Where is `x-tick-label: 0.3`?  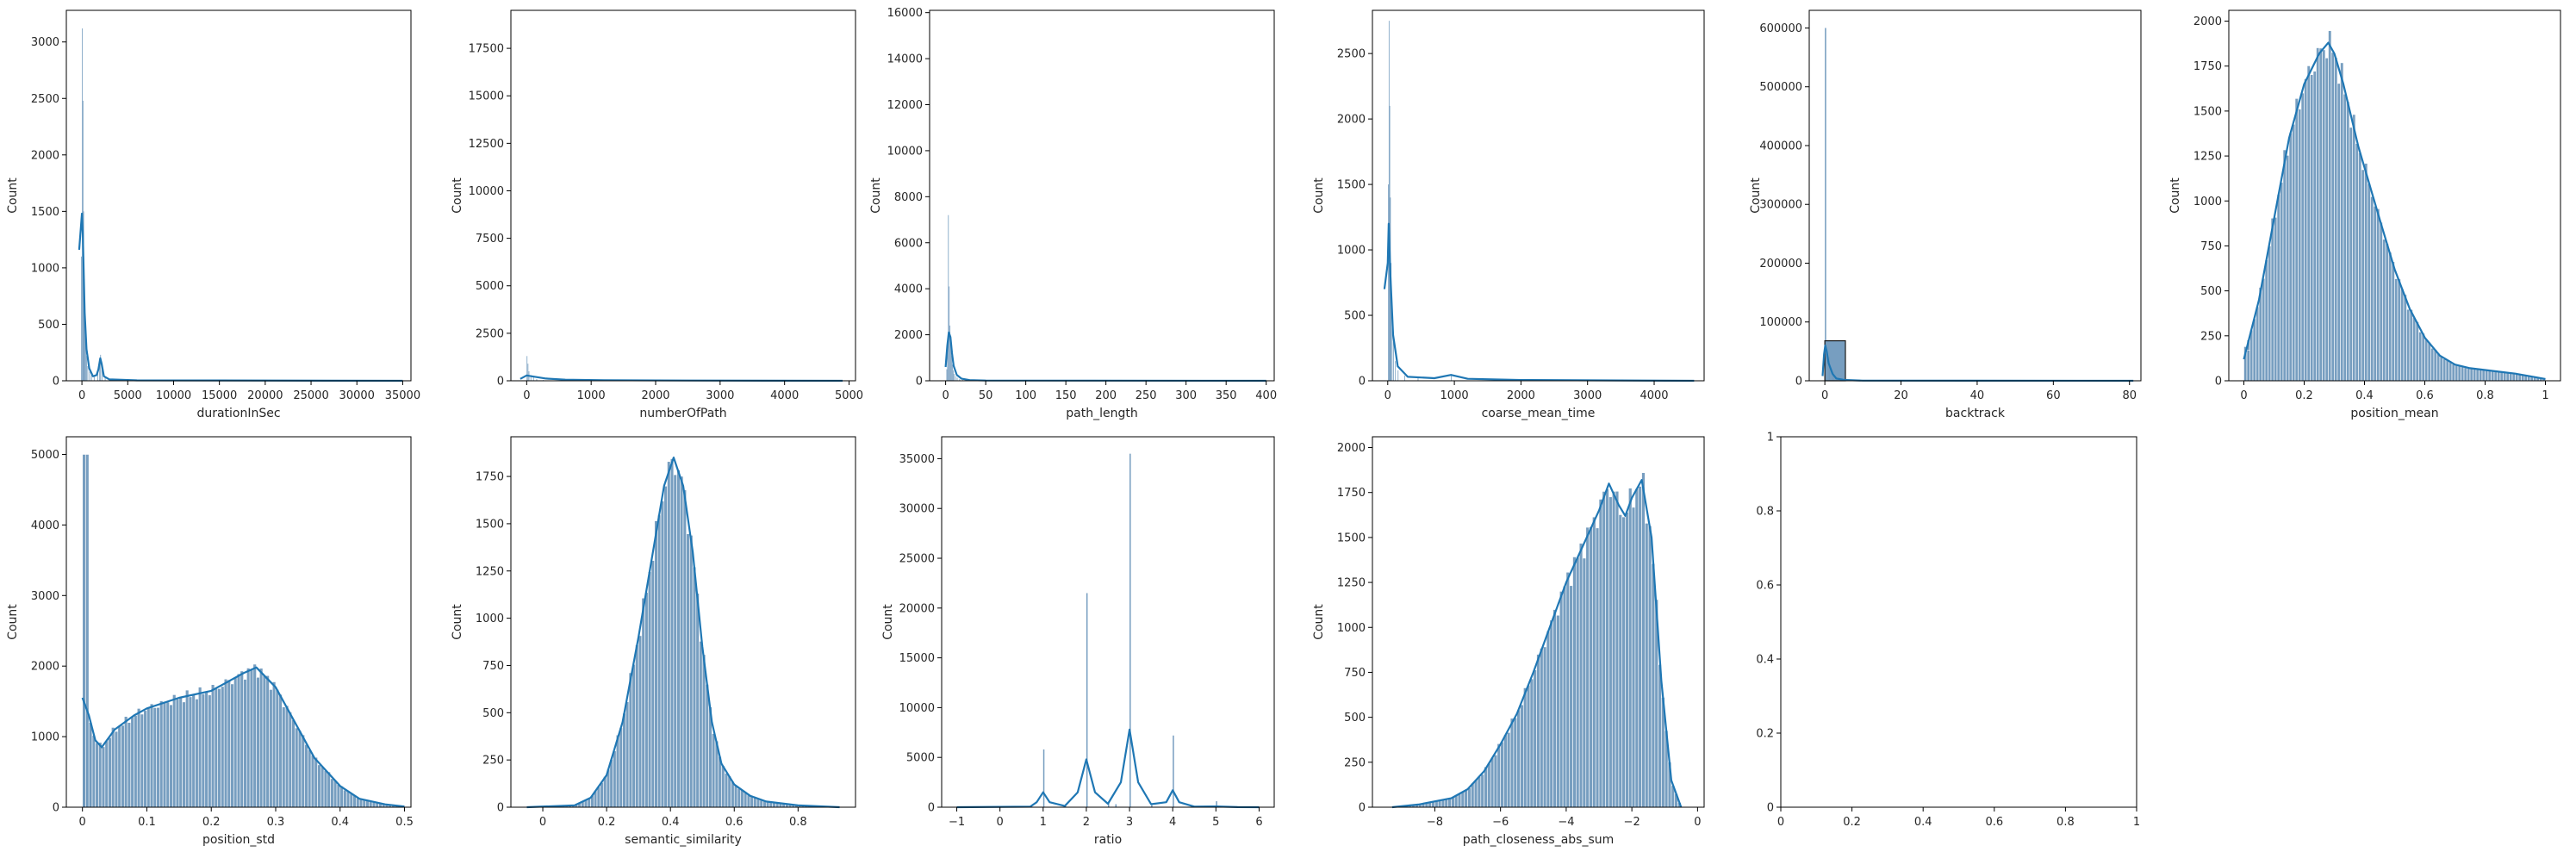
x-tick-label: 0.3 is located at coordinates (276, 823).